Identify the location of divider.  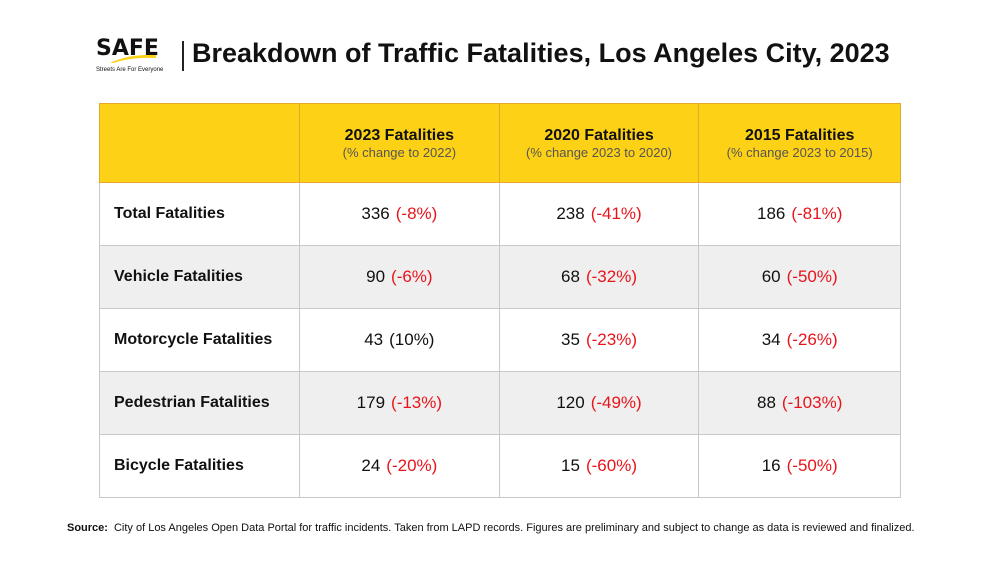
(183, 56).